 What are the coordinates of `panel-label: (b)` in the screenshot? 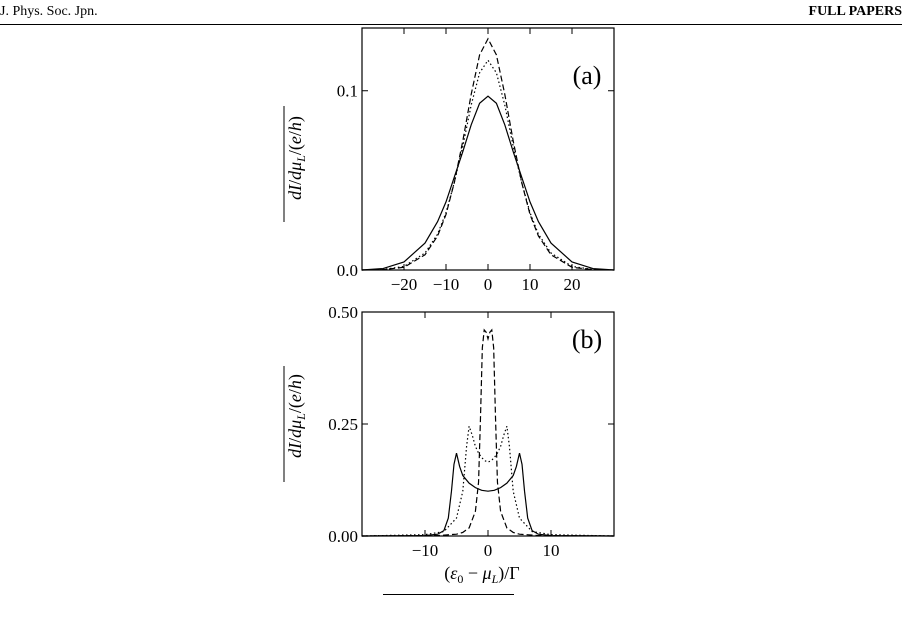 It's located at (587, 339).